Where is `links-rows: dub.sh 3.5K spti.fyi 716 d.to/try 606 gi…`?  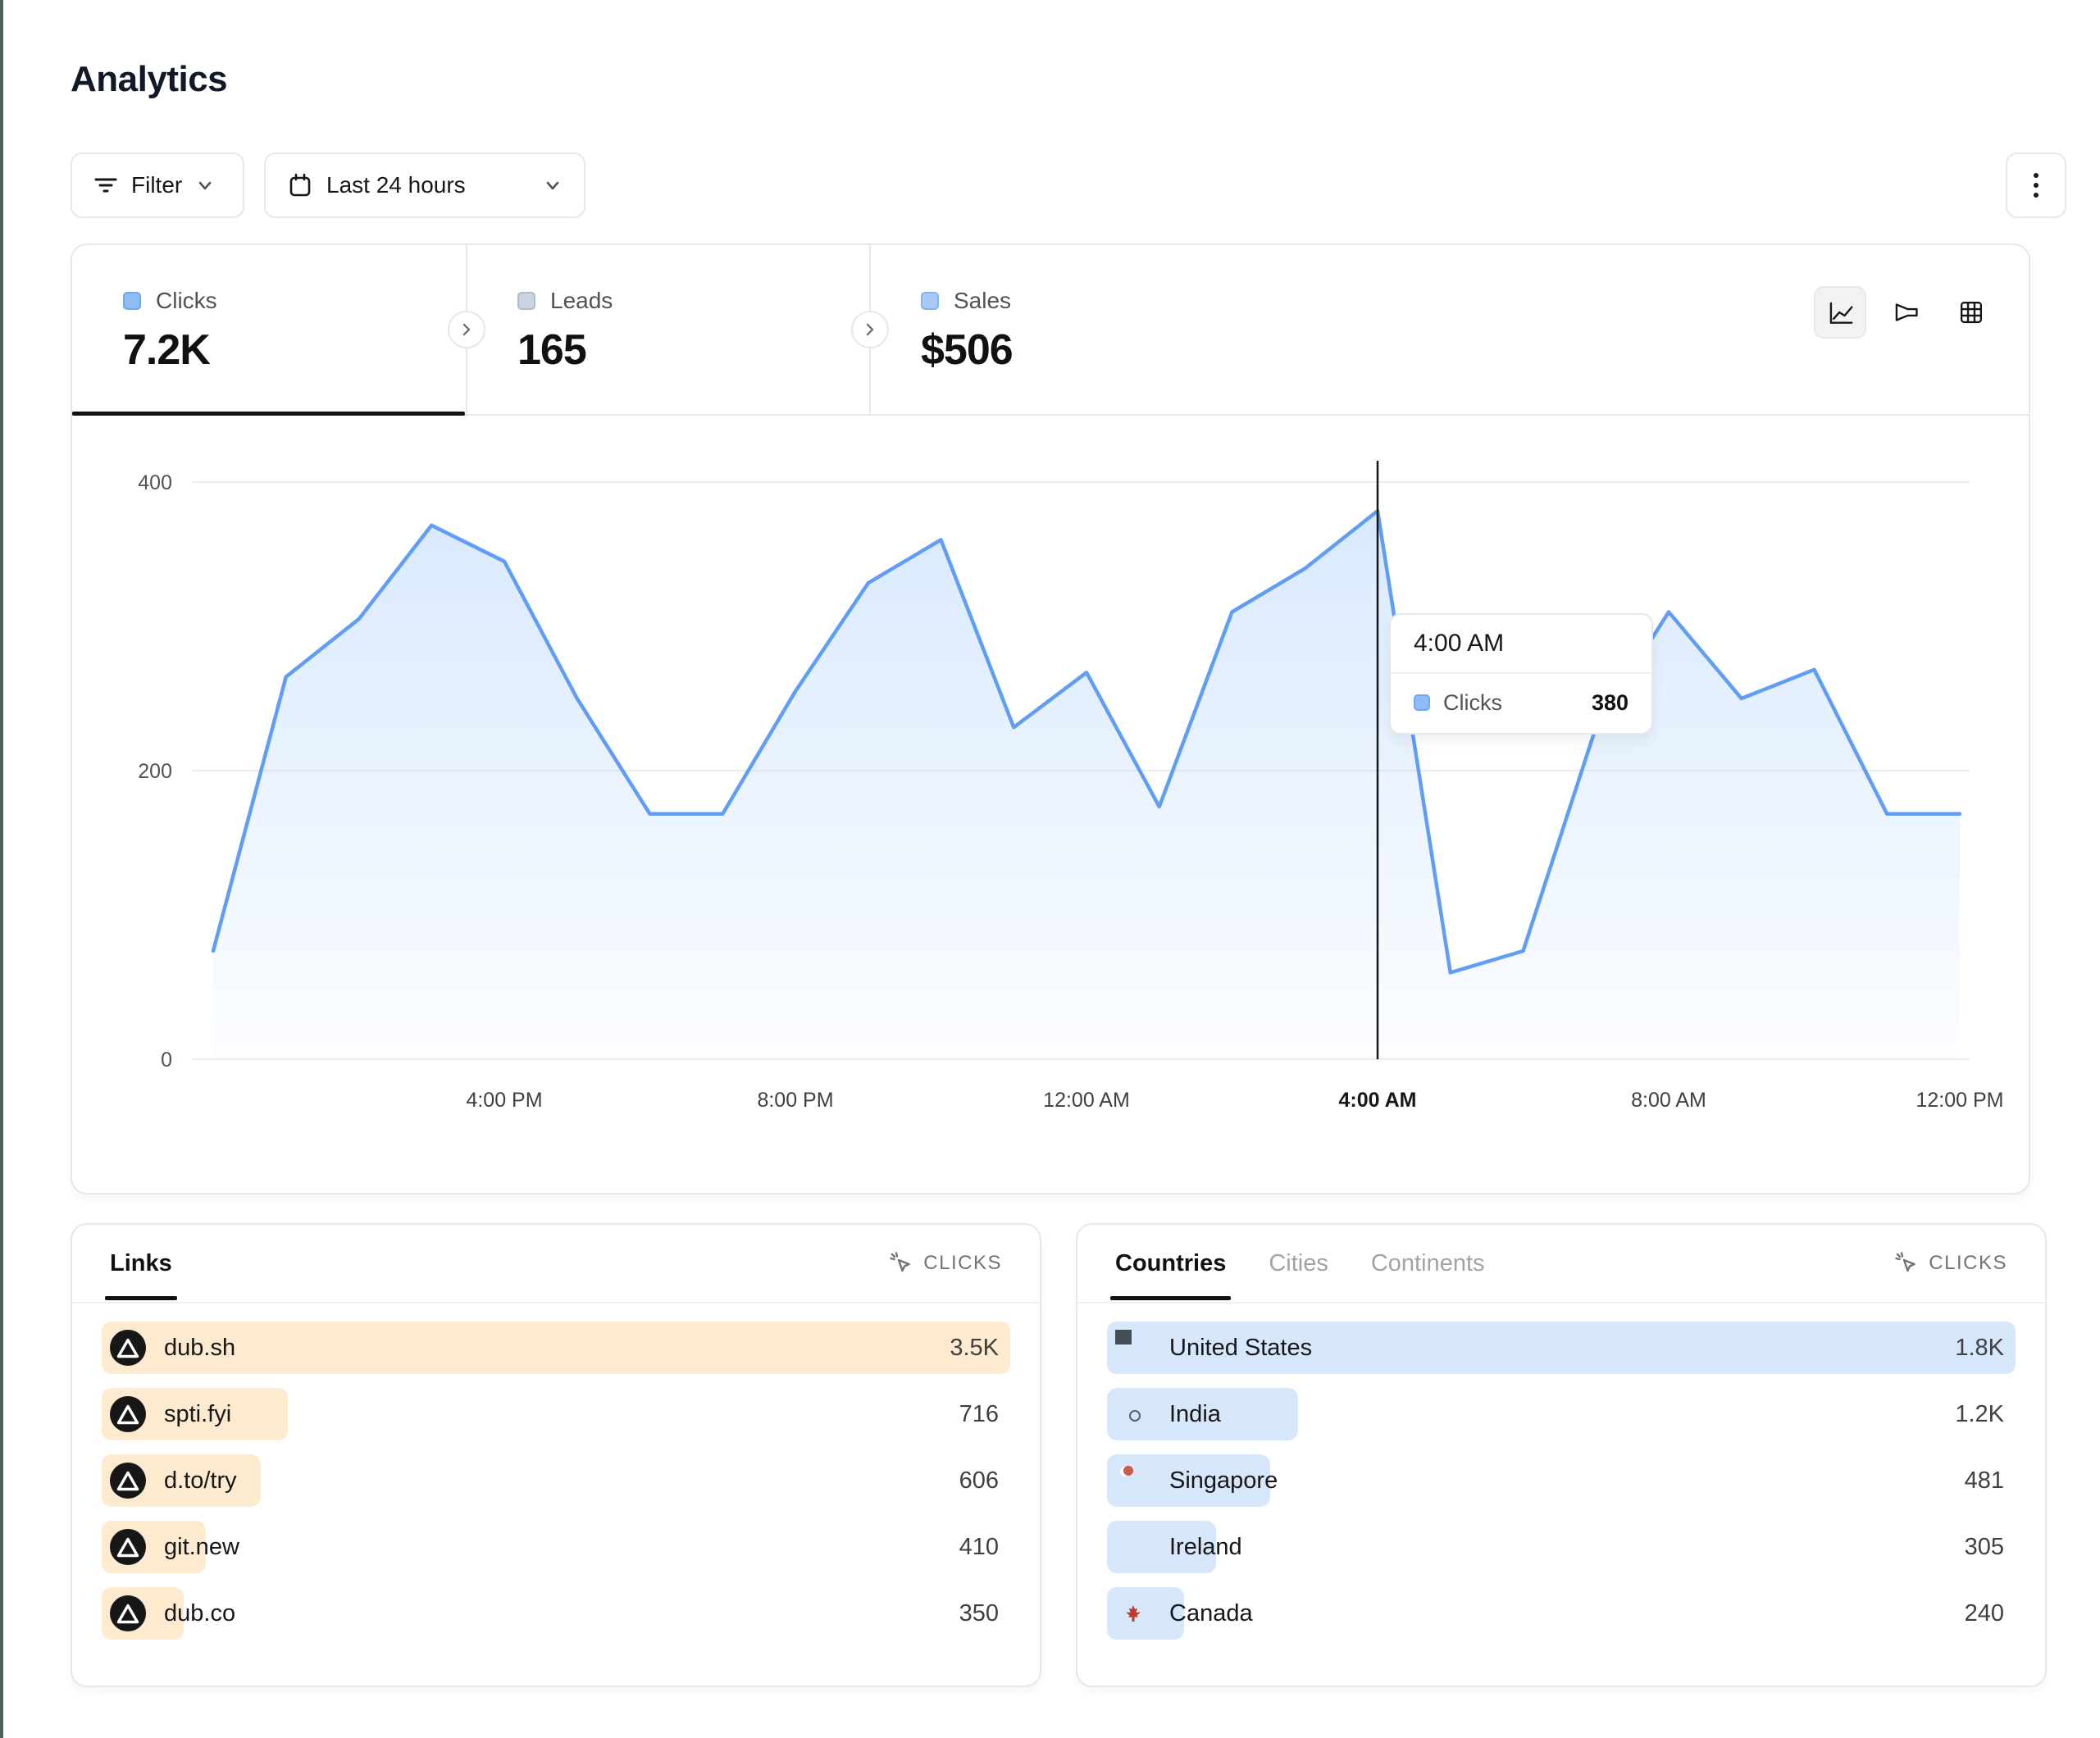
links-rows: dub.sh 3.5K spti.fyi 716 d.to/try 606 gi… is located at coordinates (556, 1488).